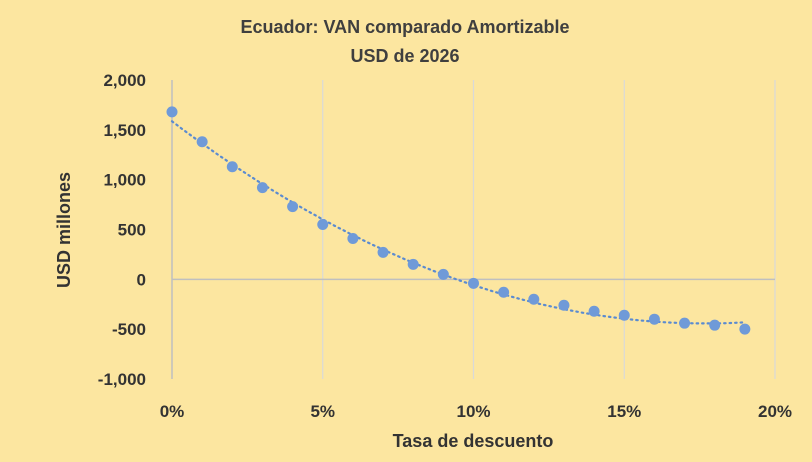  I want to click on y-tick-label: -500, so click(129, 329).